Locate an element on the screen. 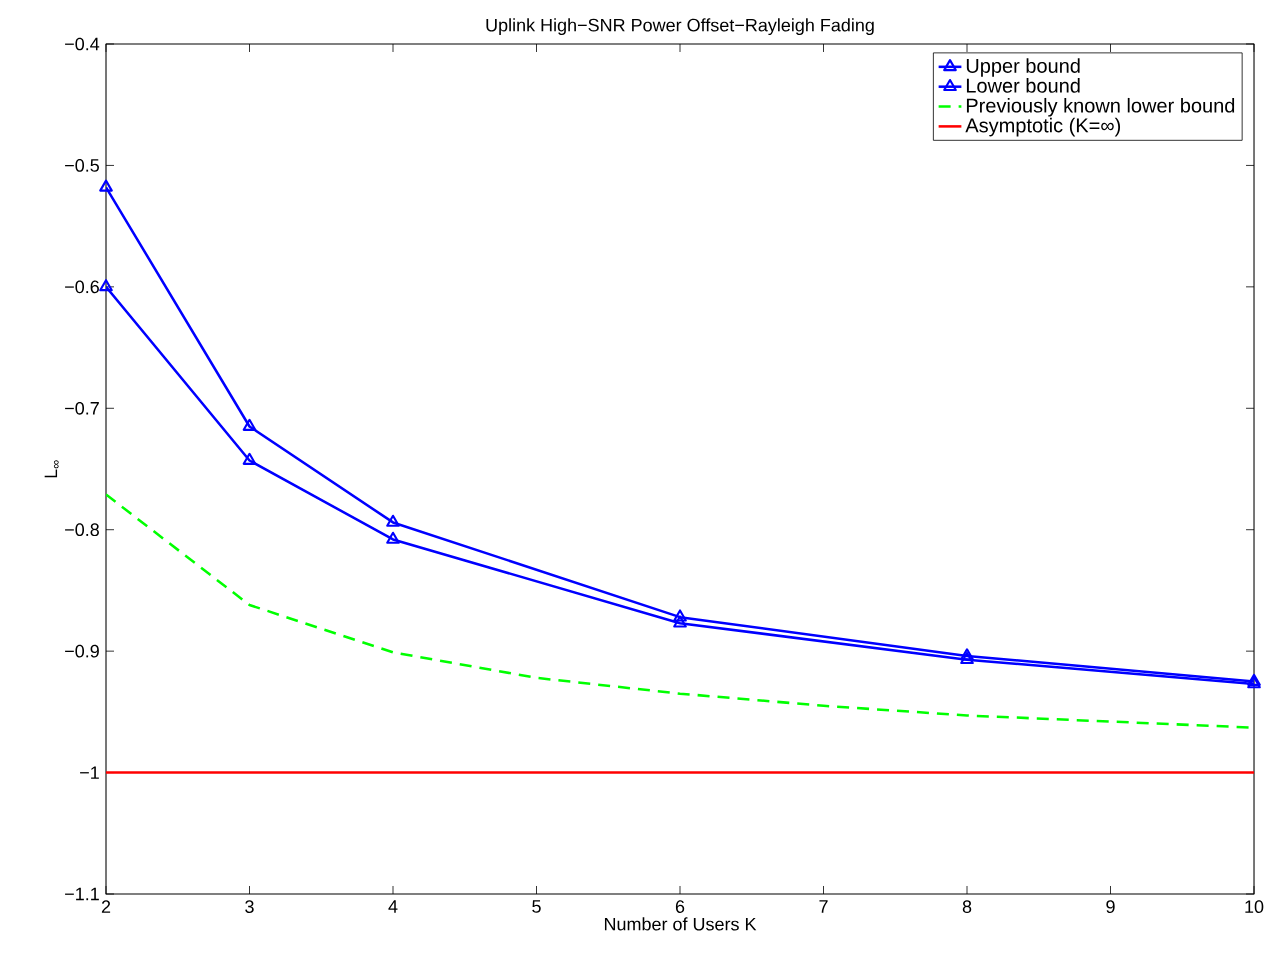 The height and width of the screenshot is (953, 1266). y-tick-label: −0.7 is located at coordinates (82, 408).